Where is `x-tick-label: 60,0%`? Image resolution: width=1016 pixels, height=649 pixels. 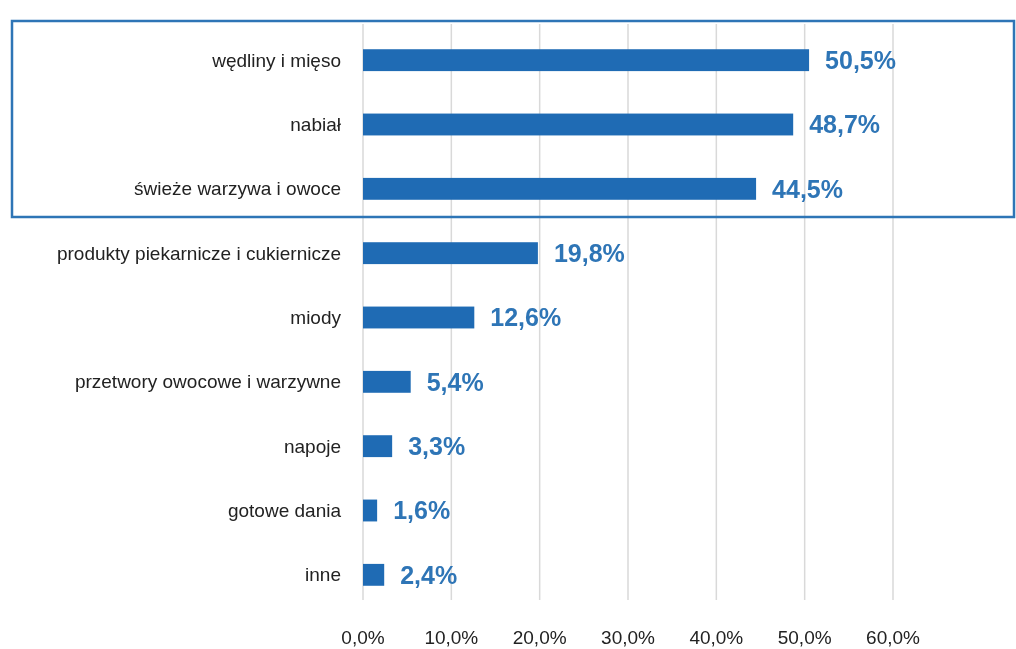 x-tick-label: 60,0% is located at coordinates (893, 637).